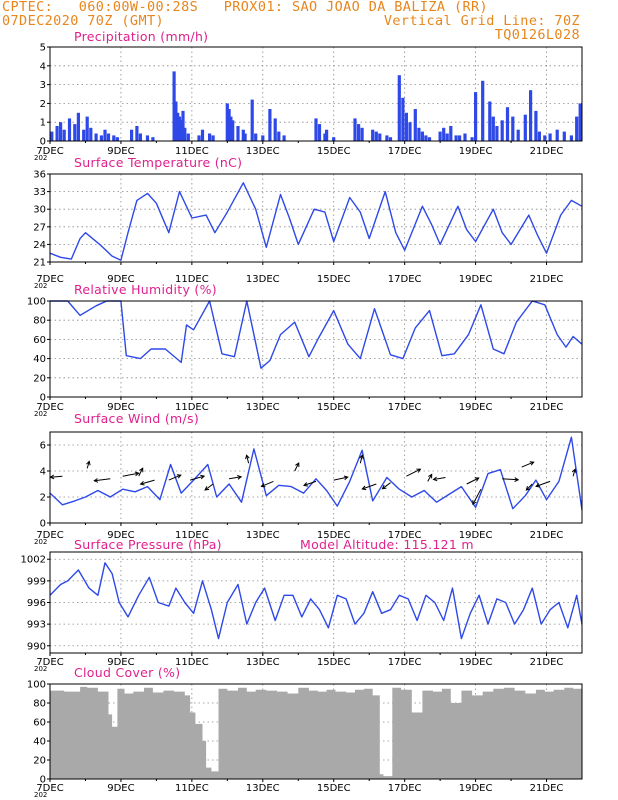  Describe the element at coordinates (33, 560) in the screenshot. I see `pres-ytick-label: 1002` at that location.